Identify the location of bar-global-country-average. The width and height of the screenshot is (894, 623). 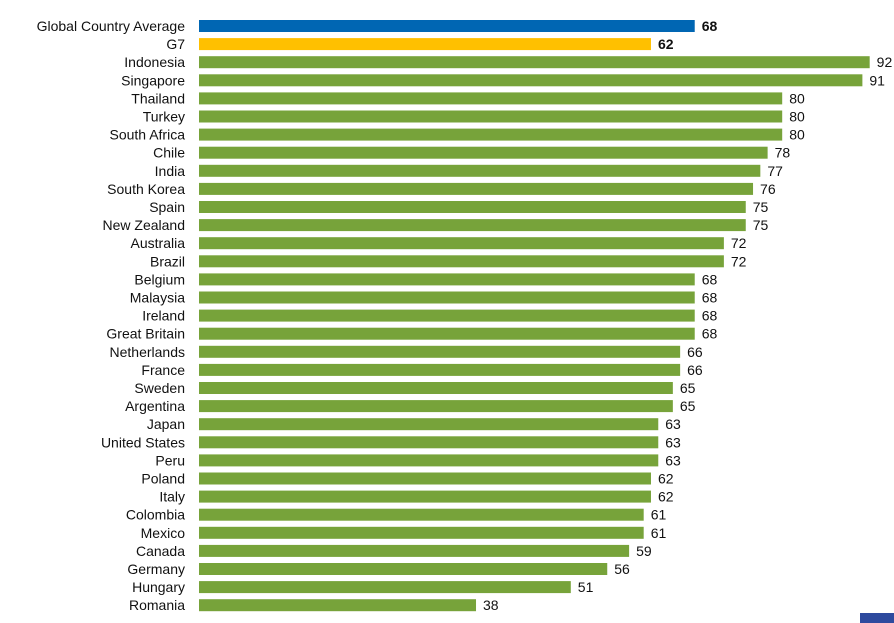
(447, 26).